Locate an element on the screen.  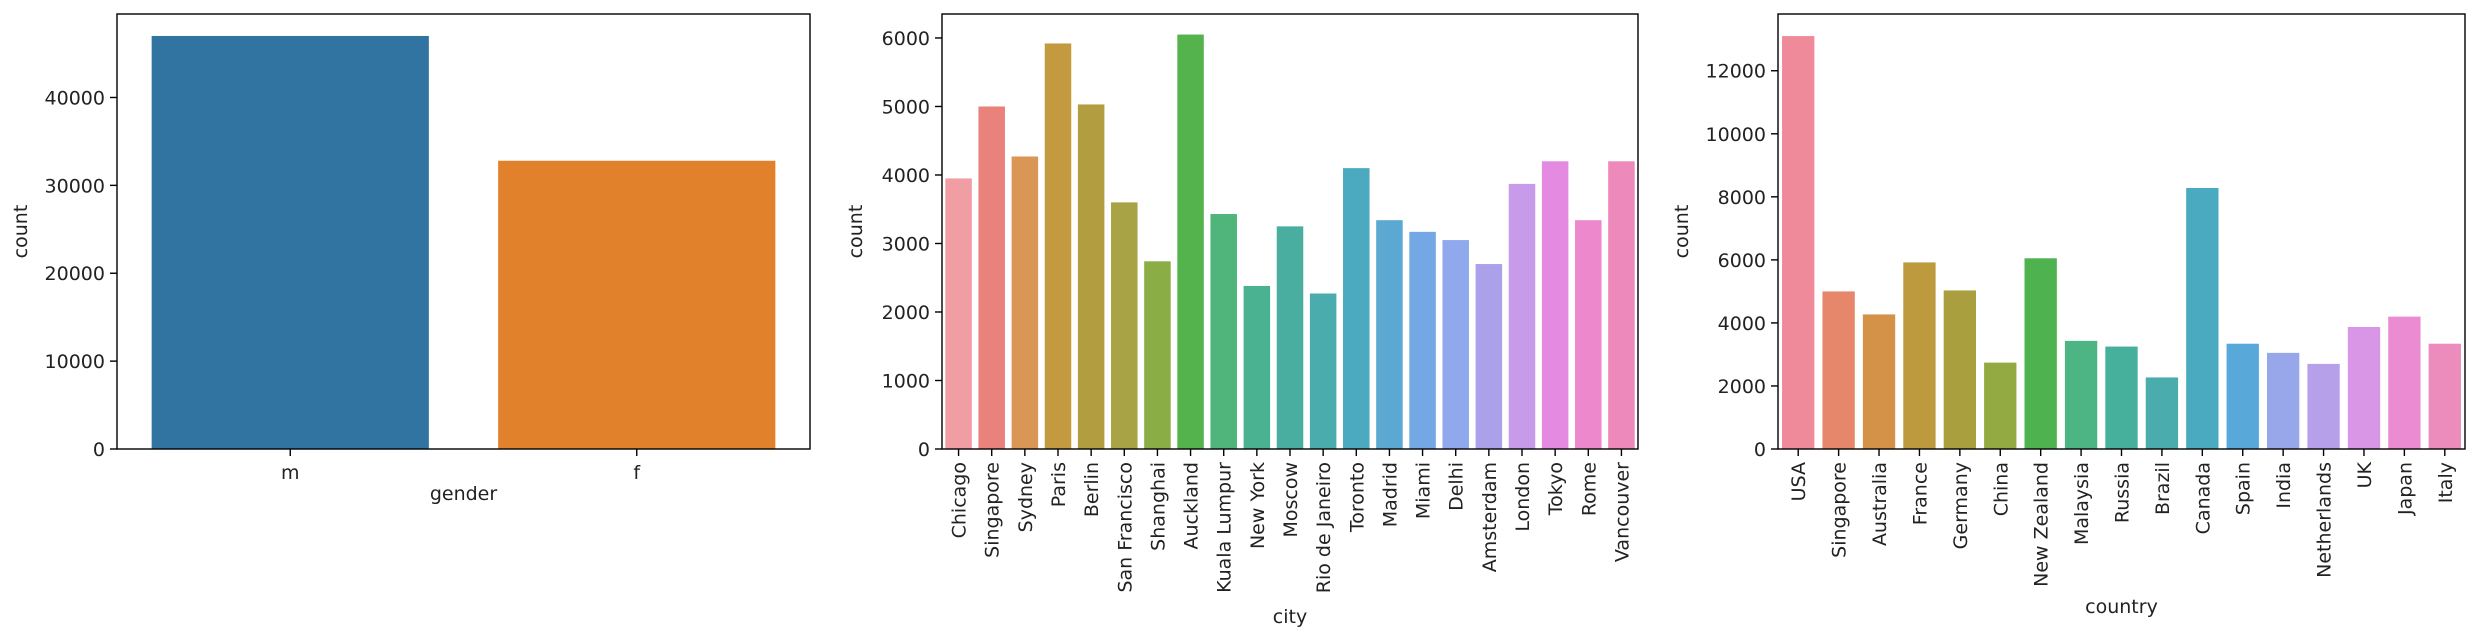
x-tick-label: London is located at coordinates (1523, 497).